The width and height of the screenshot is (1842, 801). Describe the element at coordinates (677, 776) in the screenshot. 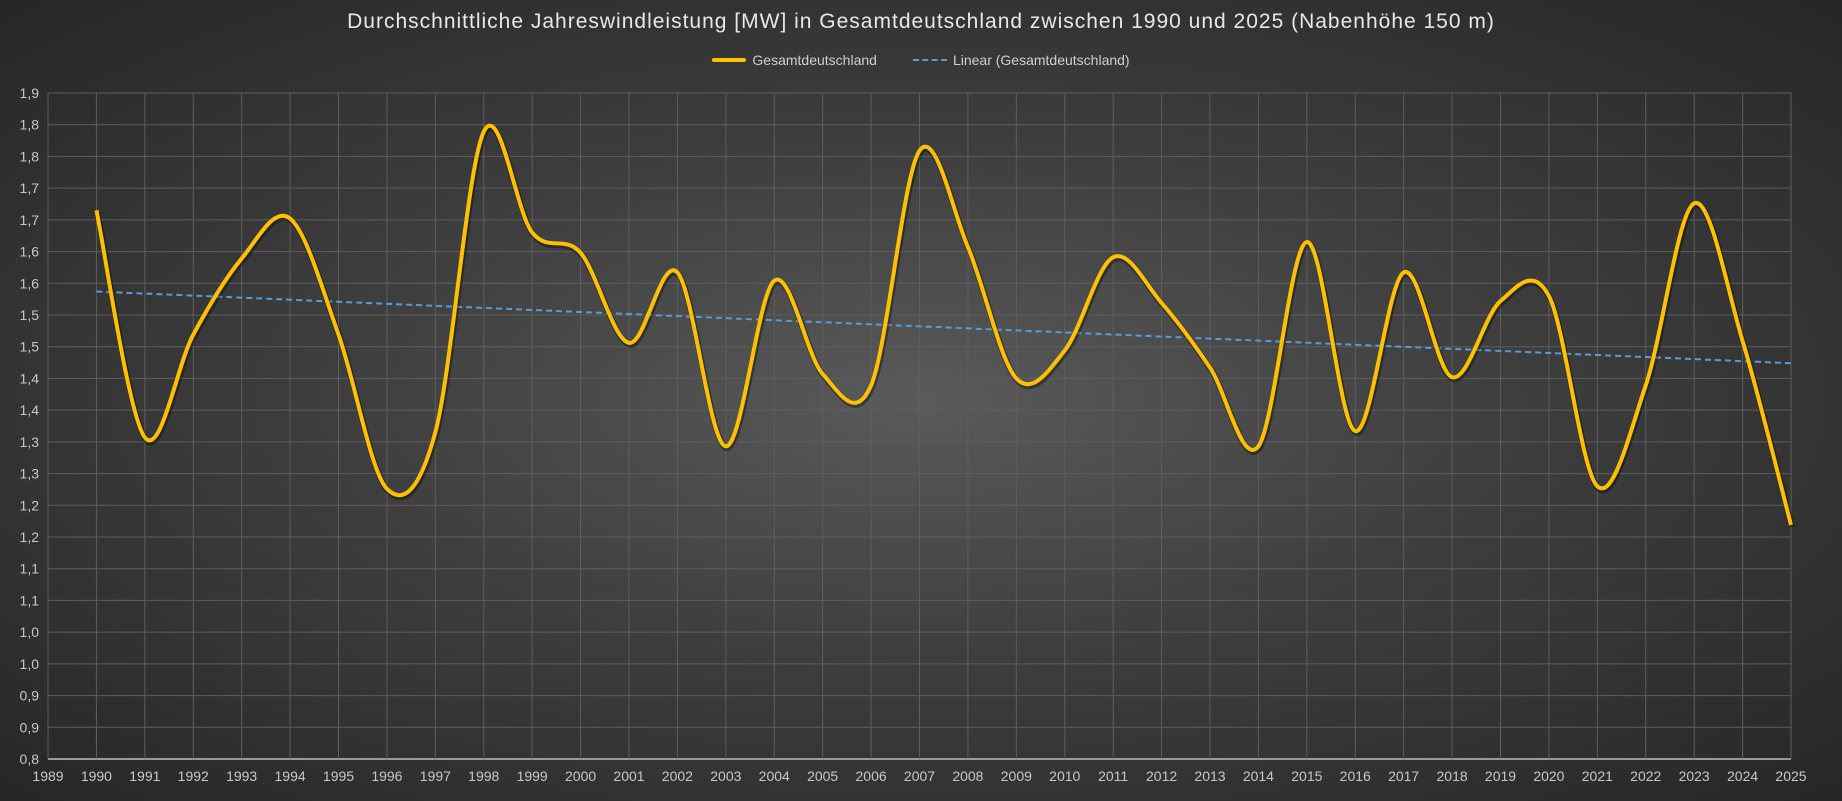

I see `x-tick-label: 2002` at that location.